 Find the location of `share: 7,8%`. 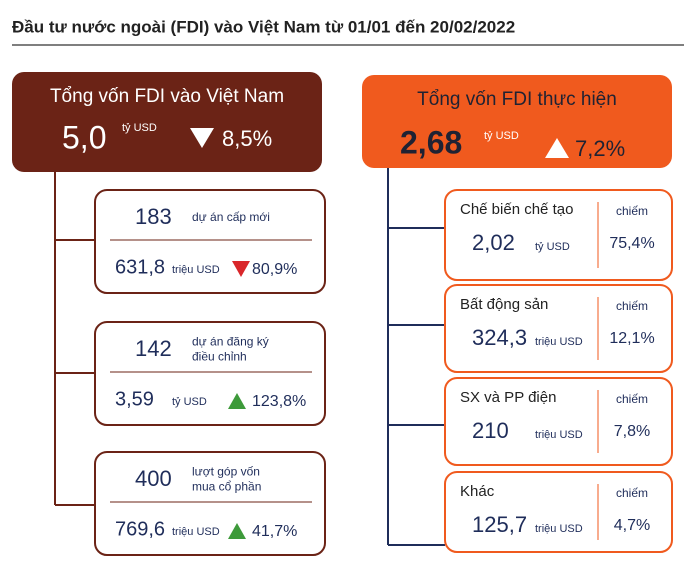

share: 7,8% is located at coordinates (632, 431).